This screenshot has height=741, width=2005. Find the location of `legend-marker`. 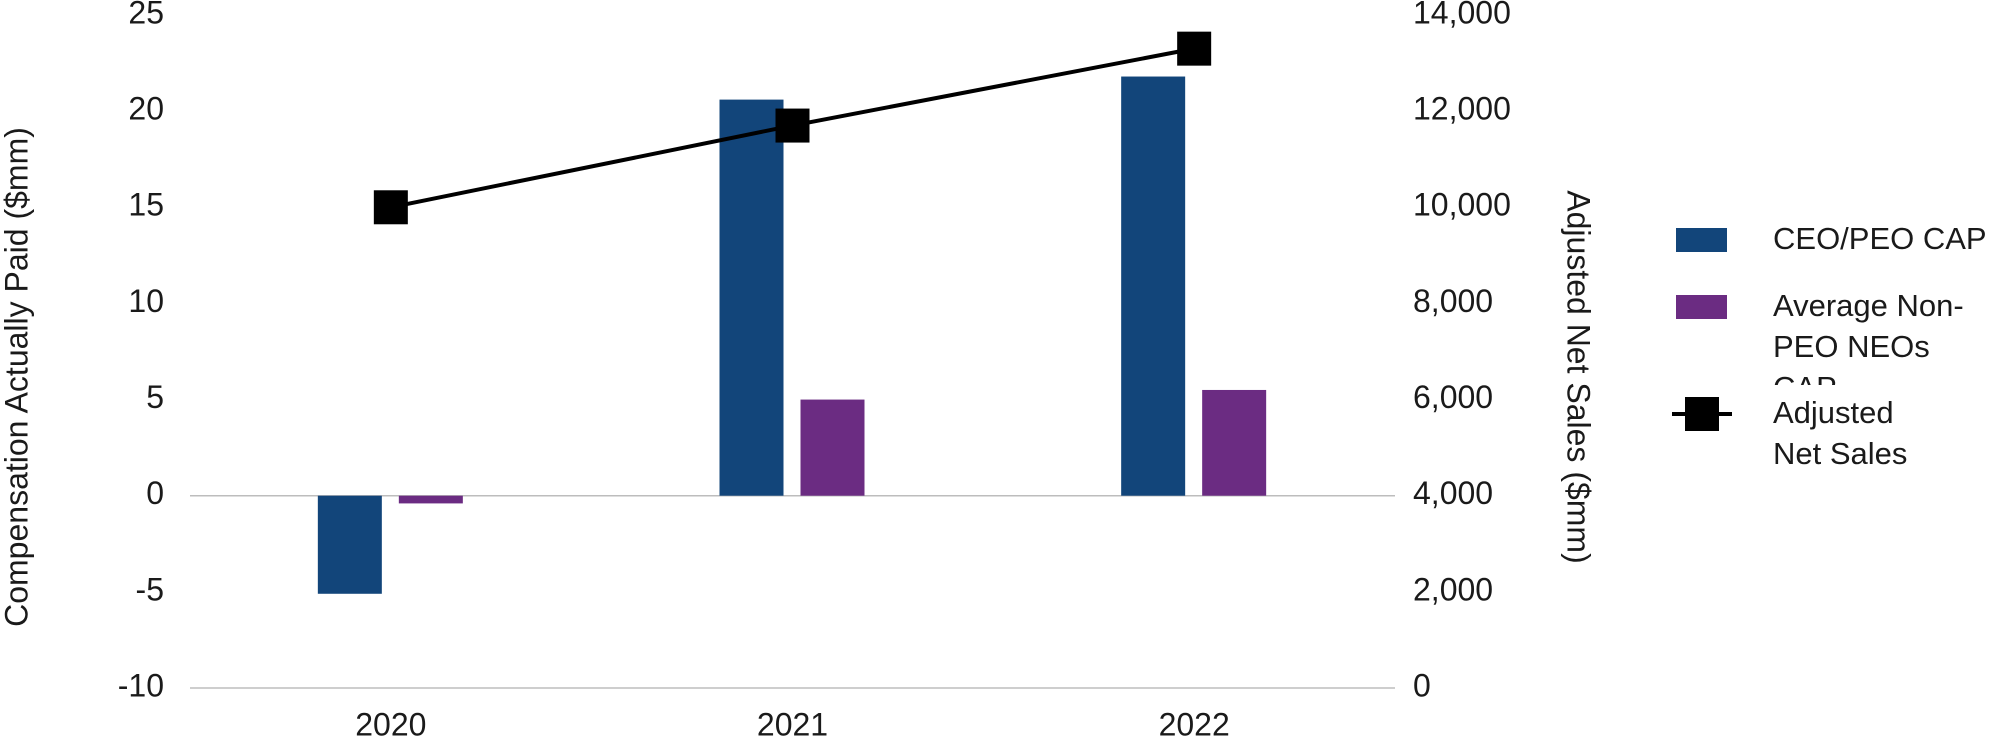

legend-marker is located at coordinates (1702, 414).